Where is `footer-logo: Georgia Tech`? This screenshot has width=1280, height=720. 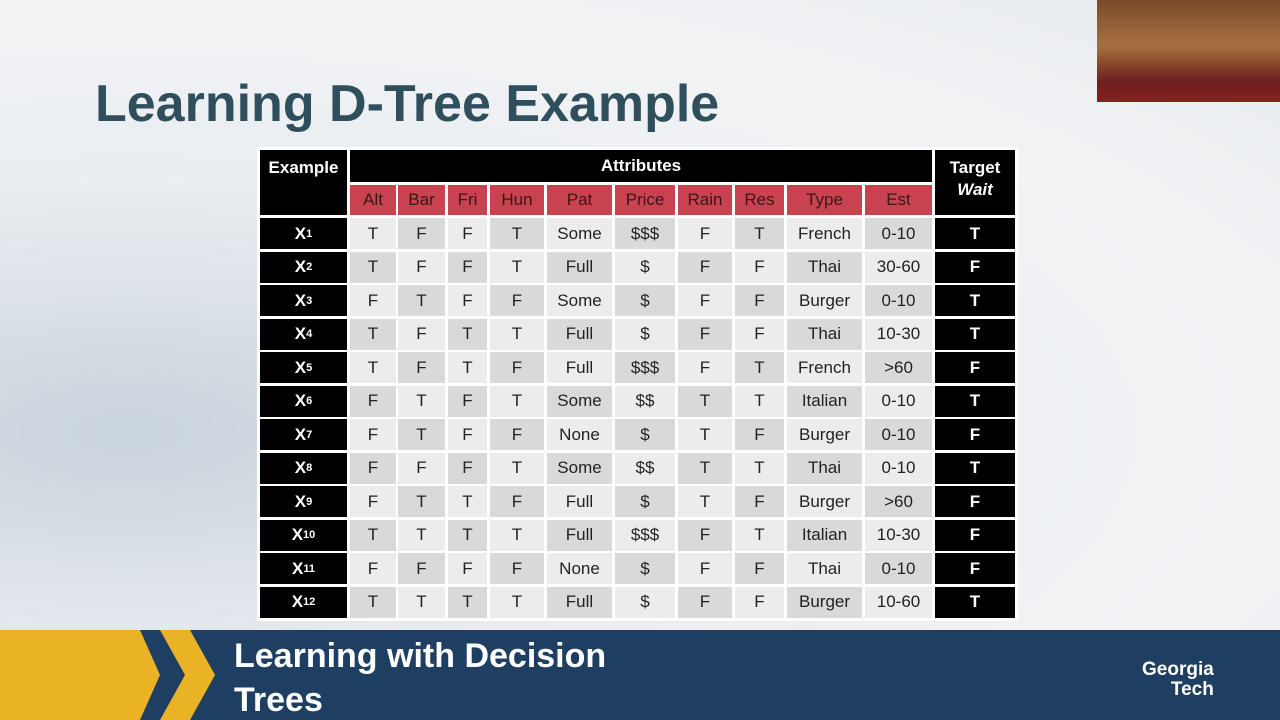
footer-logo: Georgia Tech is located at coordinates (1178, 680).